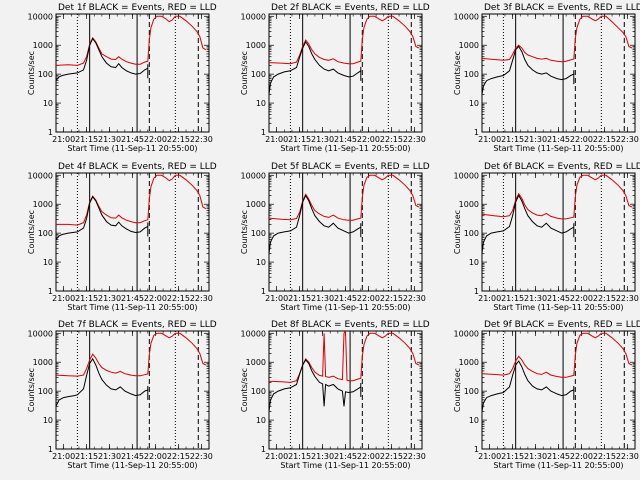  Describe the element at coordinates (137, 167) in the screenshot. I see `panel-title: Det 4f BLACK = Events, RED = LLD` at that location.